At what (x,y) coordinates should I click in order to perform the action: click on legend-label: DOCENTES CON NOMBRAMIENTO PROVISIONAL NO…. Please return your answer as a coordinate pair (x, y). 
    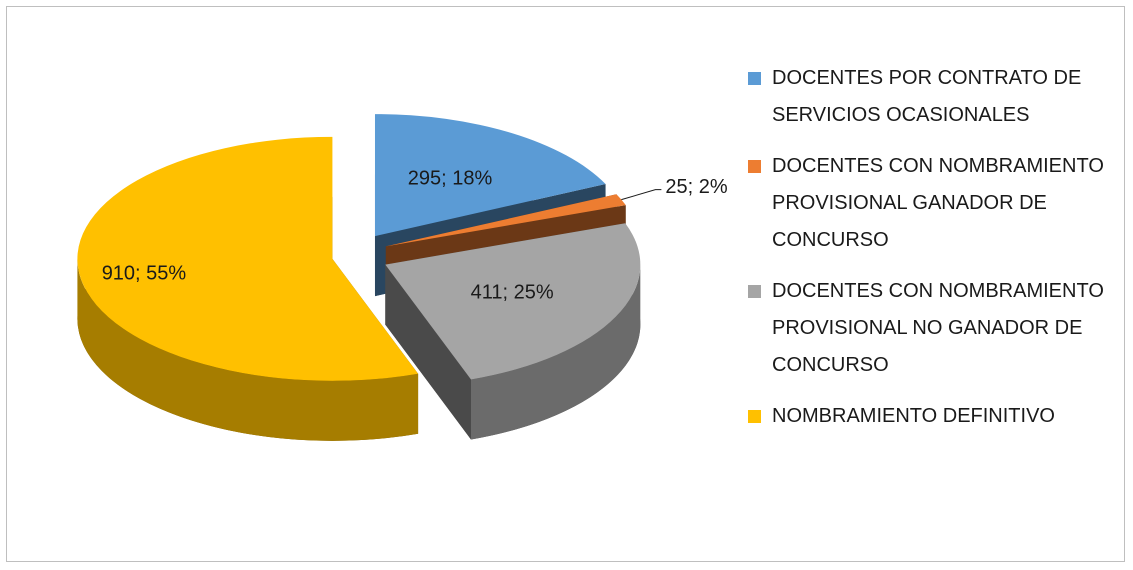
    Looking at the image, I should click on (938, 328).